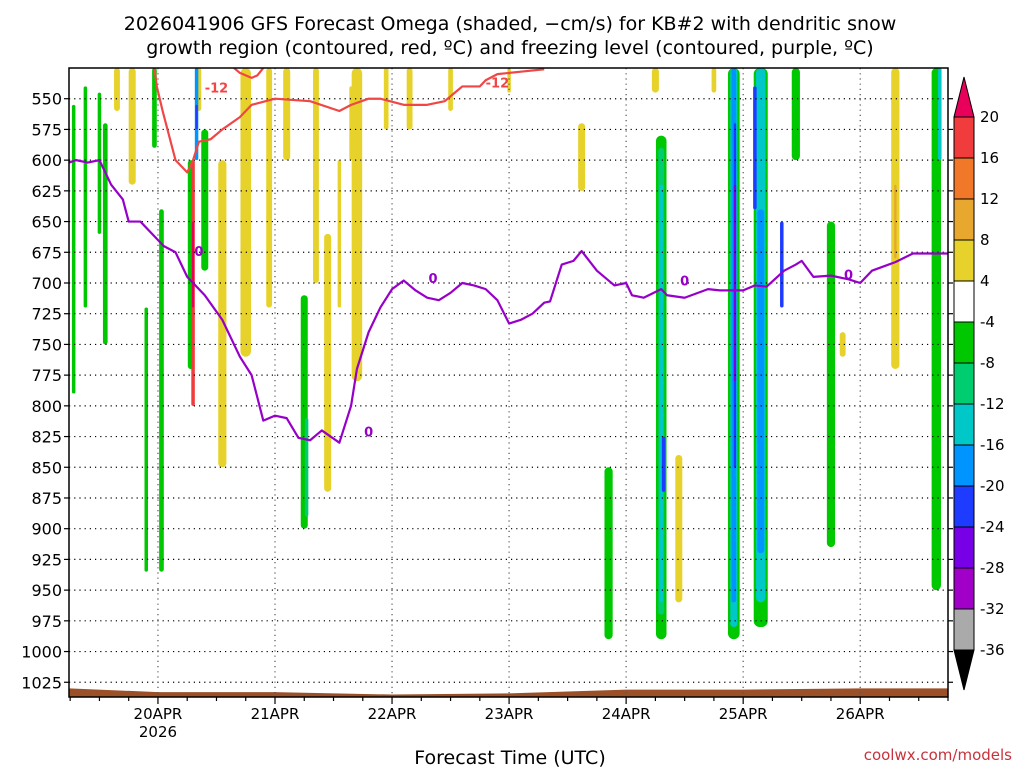  Describe the element at coordinates (46, 344) in the screenshot. I see `y-tick-label: 750` at that location.